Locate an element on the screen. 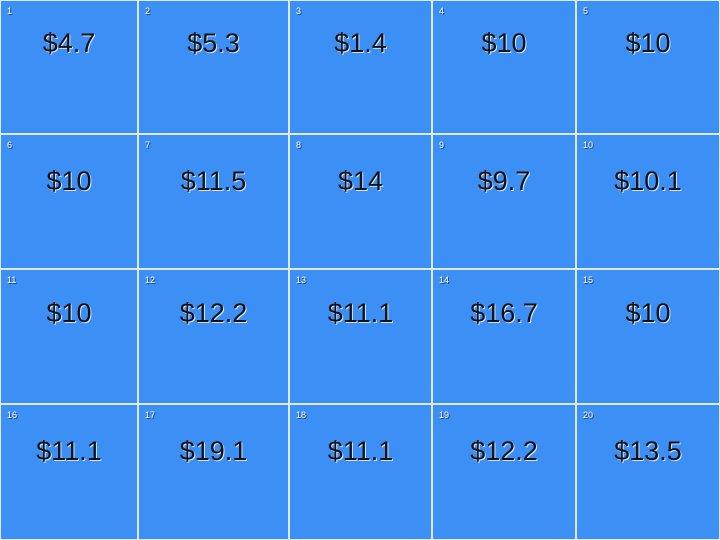 Image resolution: width=720 pixels, height=540 pixels. tile-18: 18 $11.1 is located at coordinates (360, 472).